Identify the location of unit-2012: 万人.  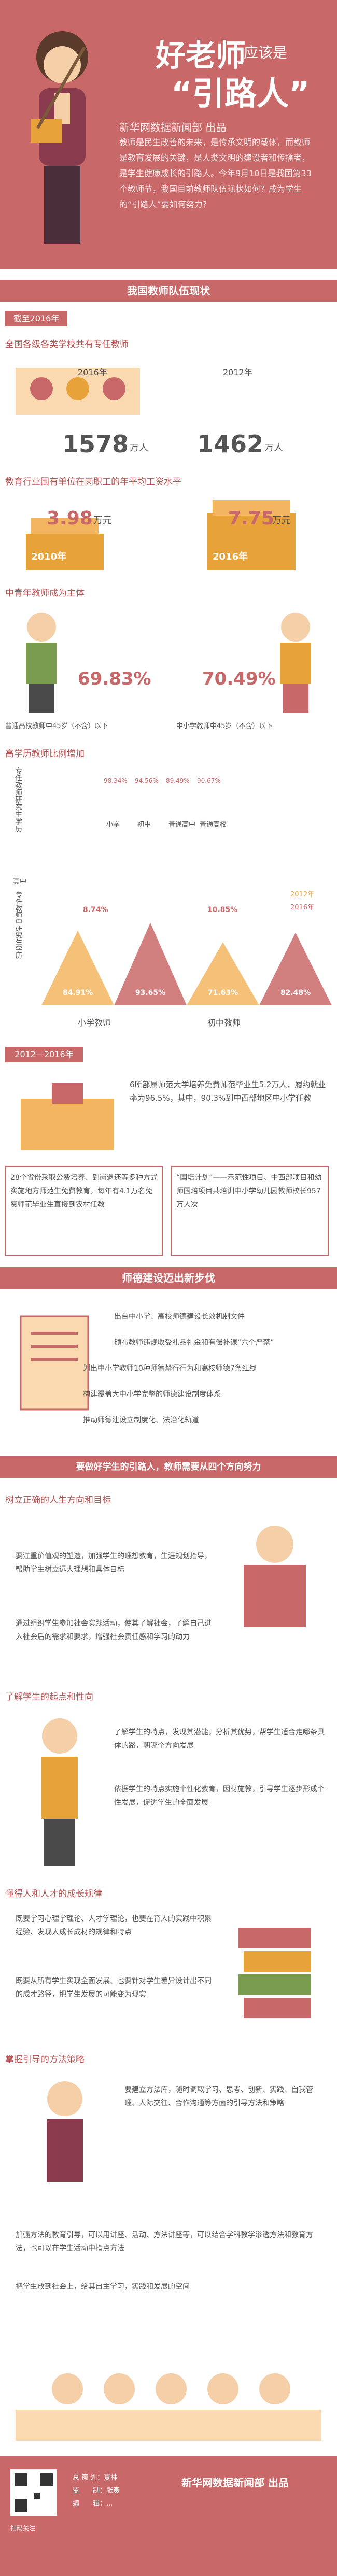
(273, 448).